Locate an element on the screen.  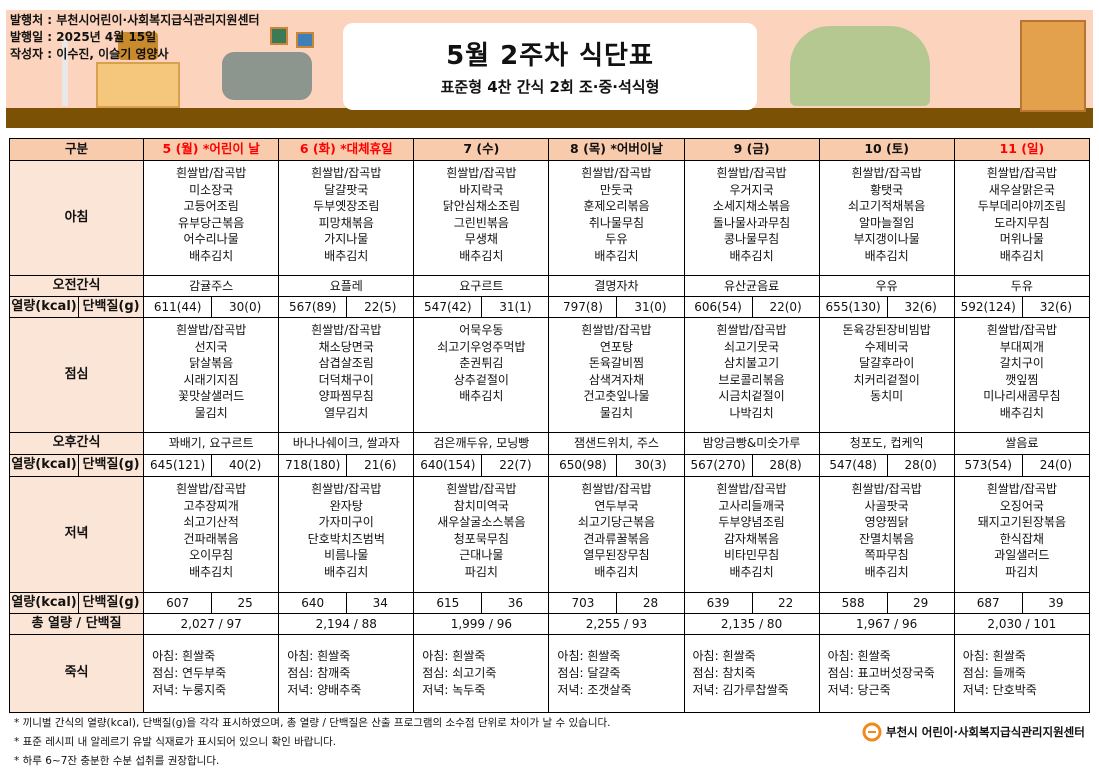
menu-item: 무생채 is located at coordinates (481, 239).